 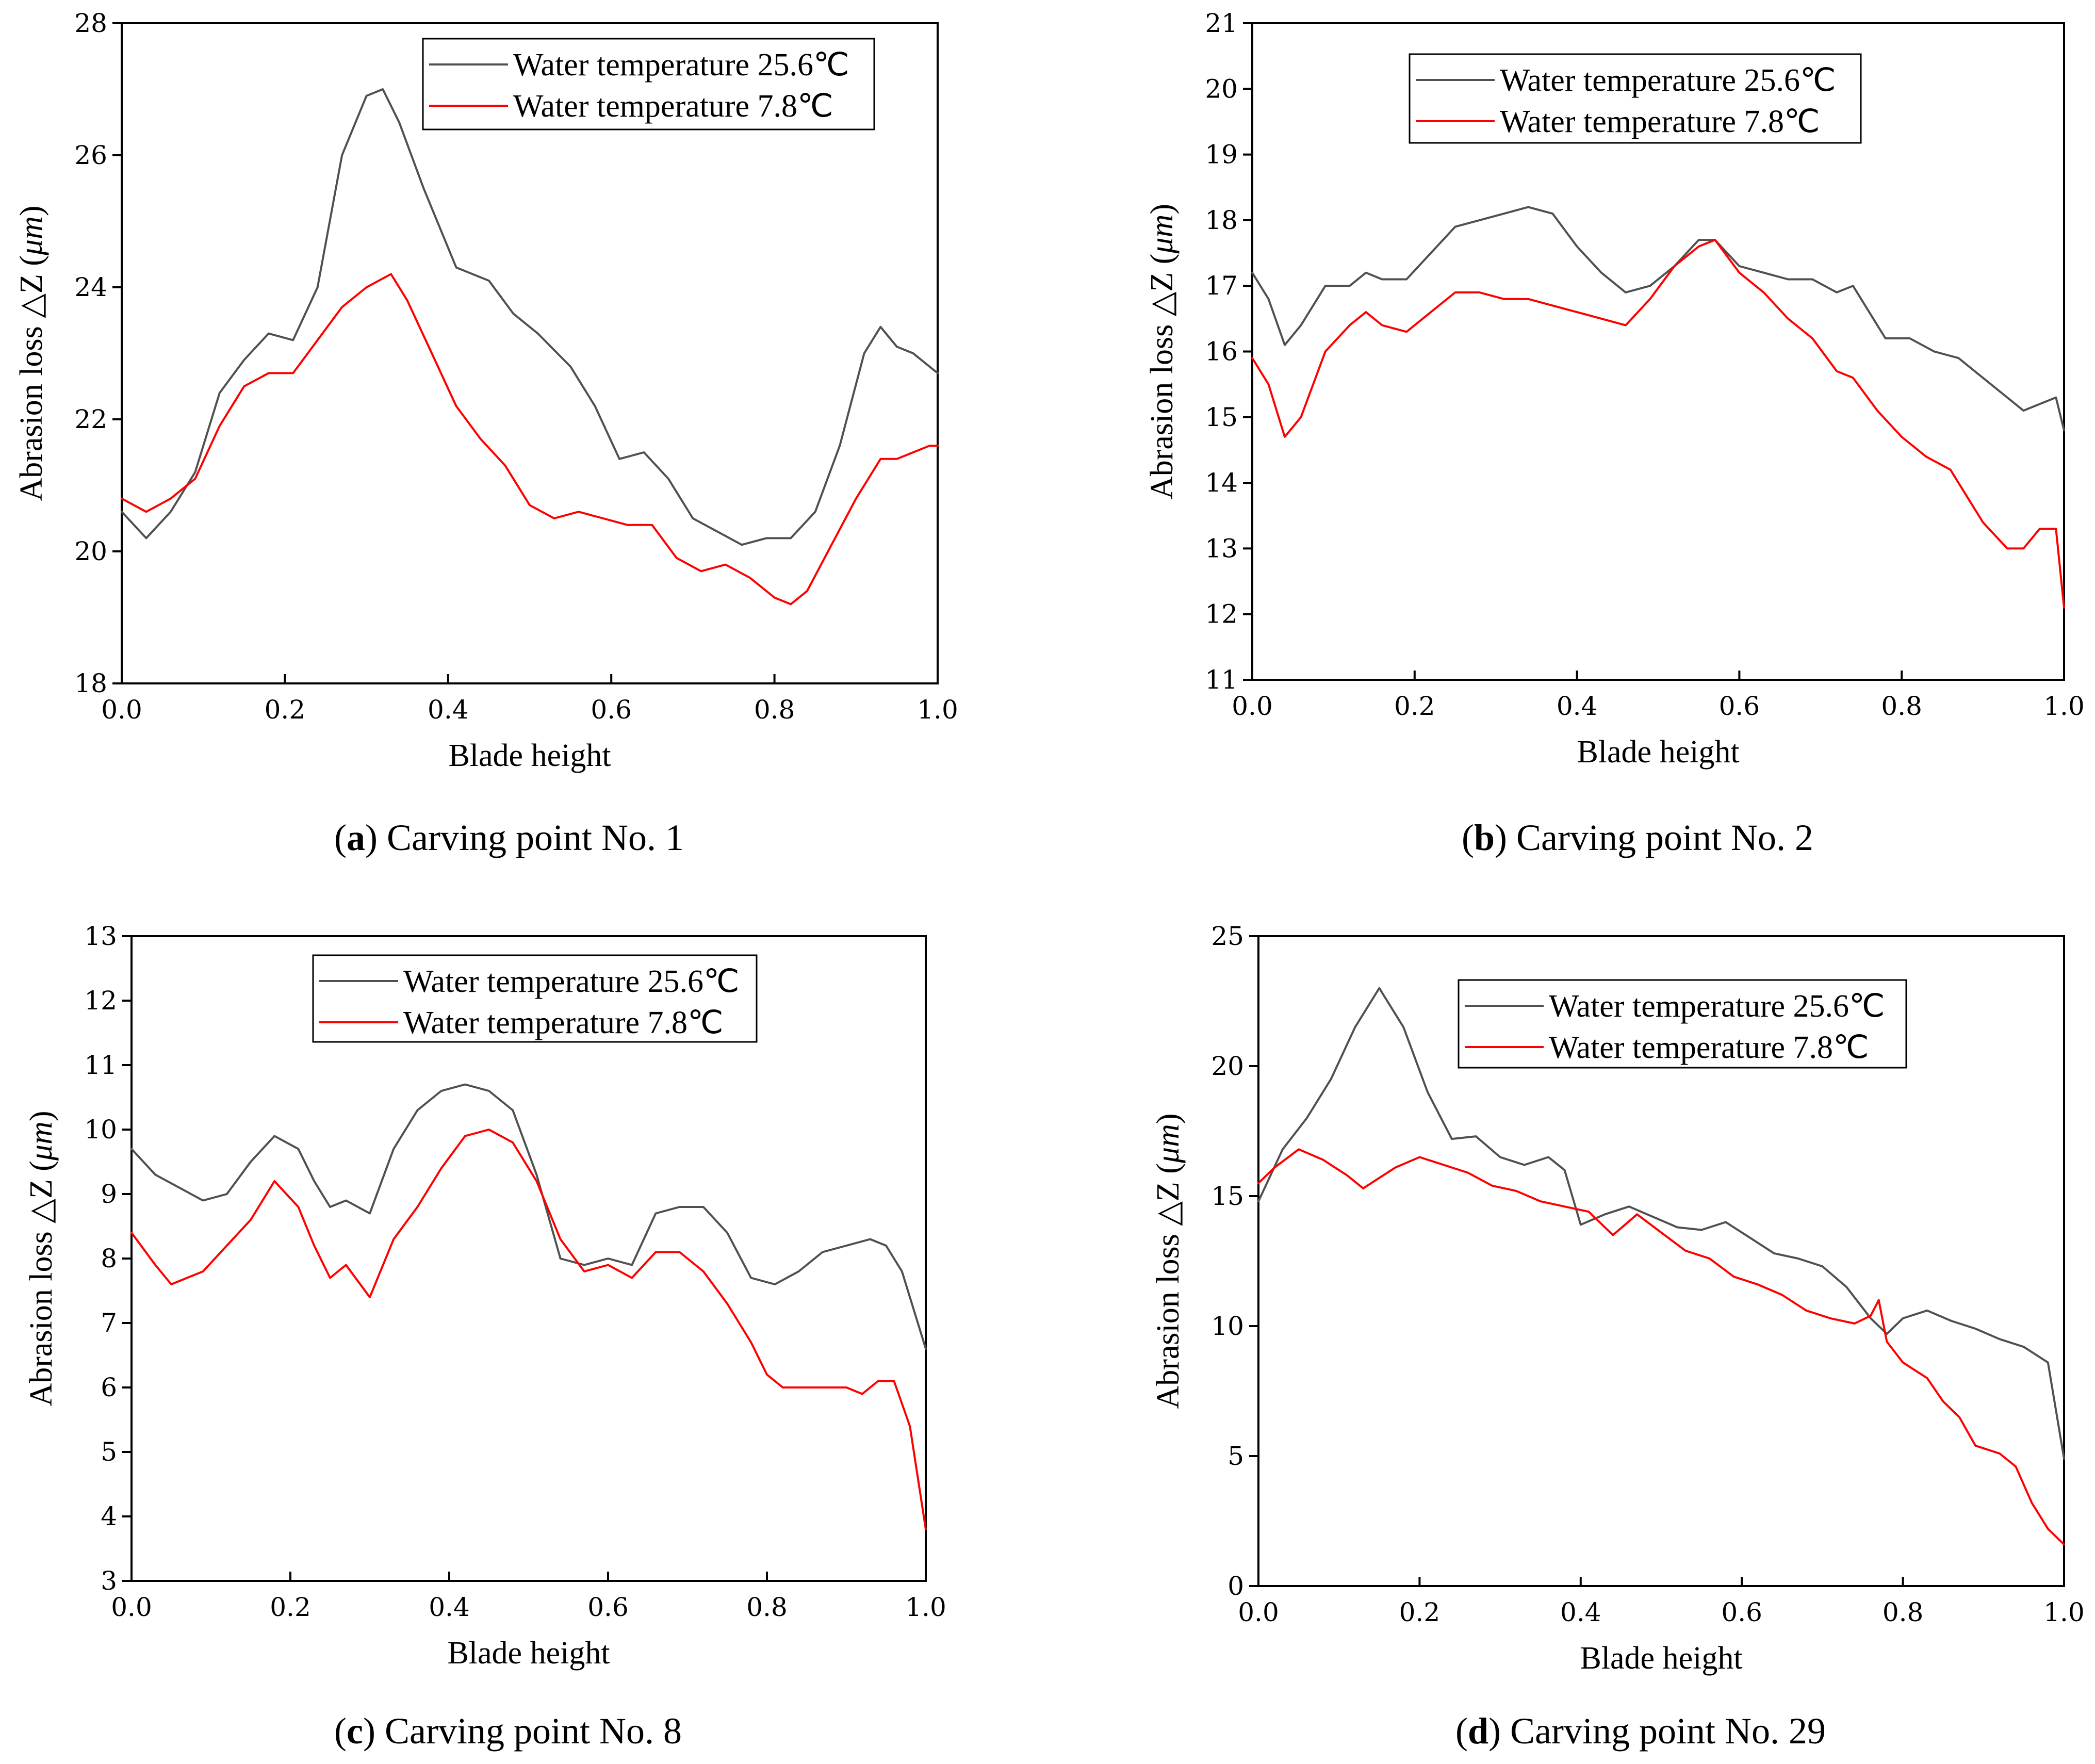 What do you see at coordinates (1235, 1586) in the screenshot?
I see `y-tick-label: 0` at bounding box center [1235, 1586].